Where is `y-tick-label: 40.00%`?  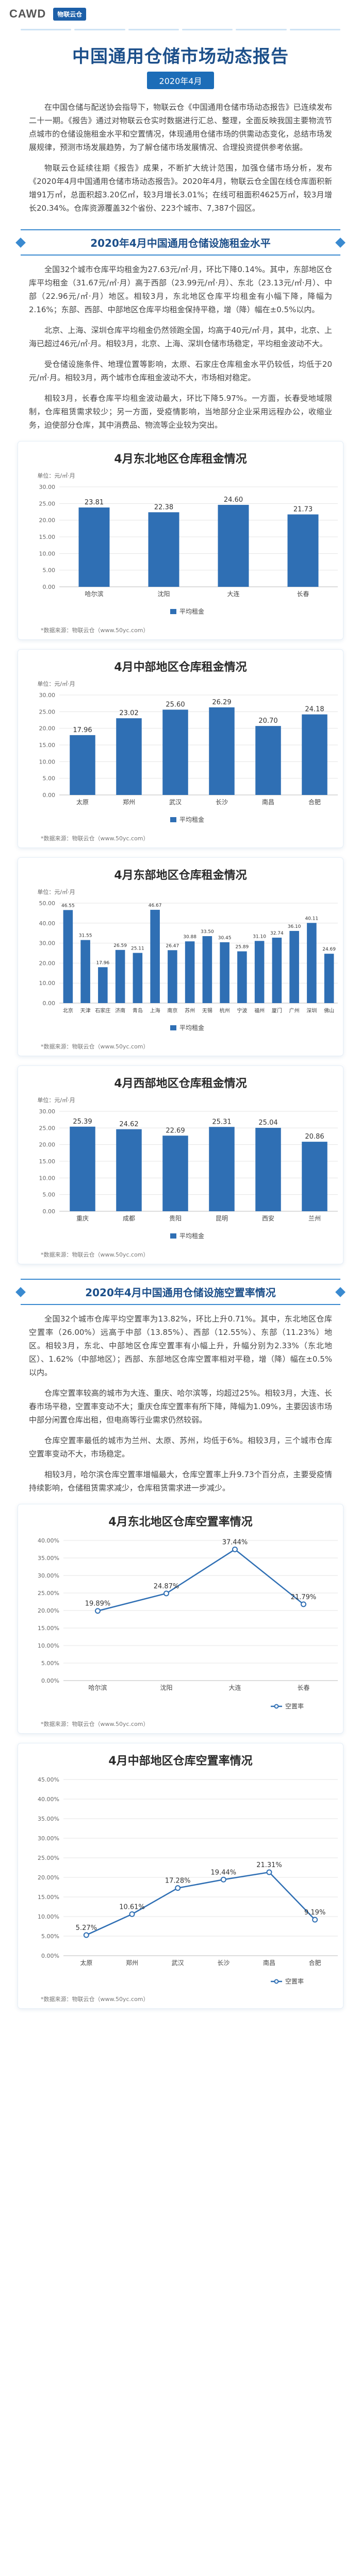 y-tick-label: 40.00% is located at coordinates (48, 1540).